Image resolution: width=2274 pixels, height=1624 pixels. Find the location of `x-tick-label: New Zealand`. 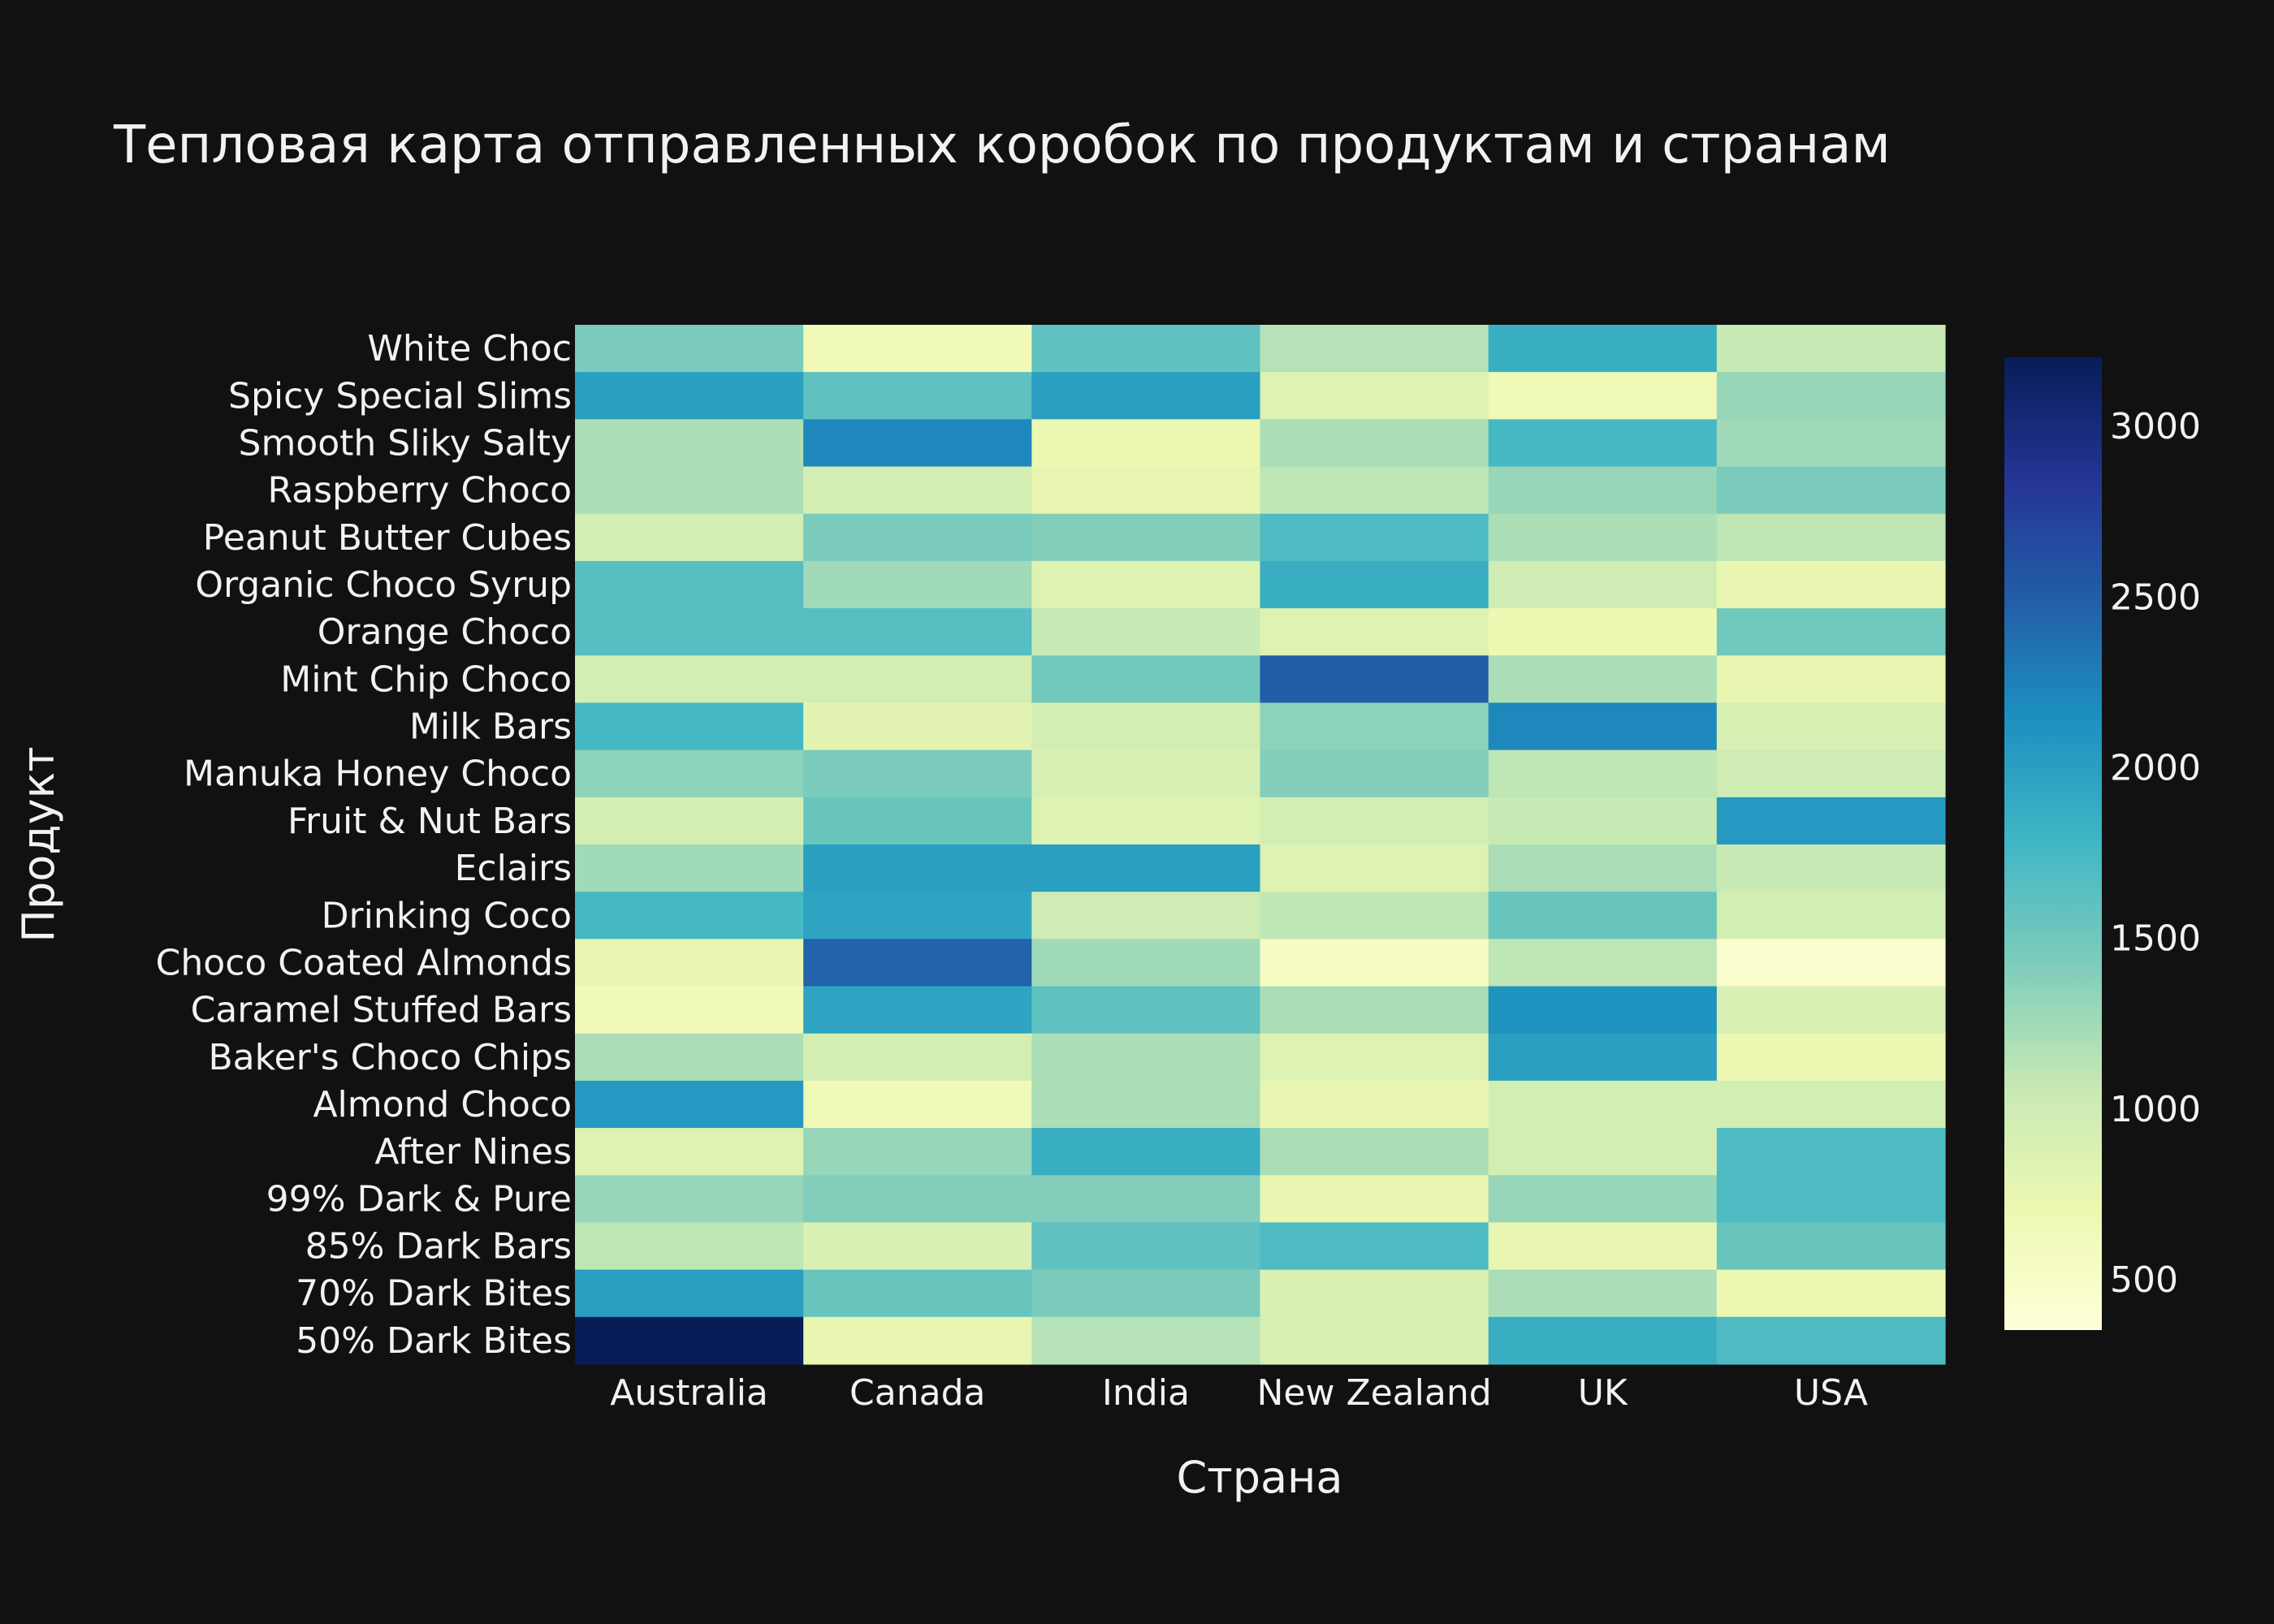

x-tick-label: New Zealand is located at coordinates (1374, 1393).